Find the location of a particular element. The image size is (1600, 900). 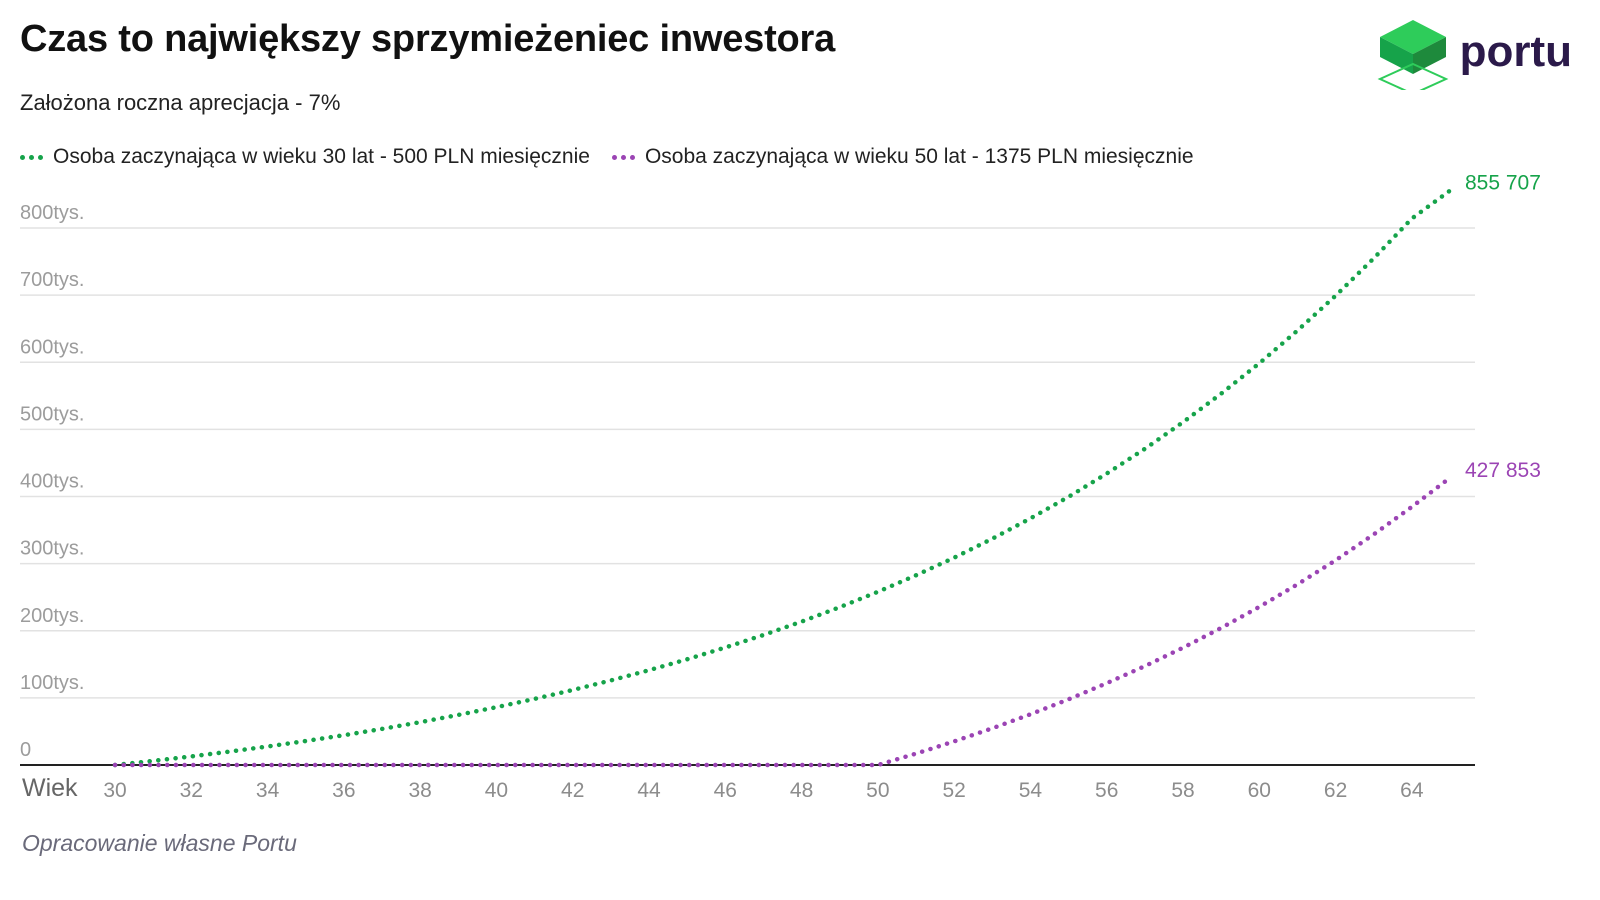

portu-cube-icon is located at coordinates (1413, 55).